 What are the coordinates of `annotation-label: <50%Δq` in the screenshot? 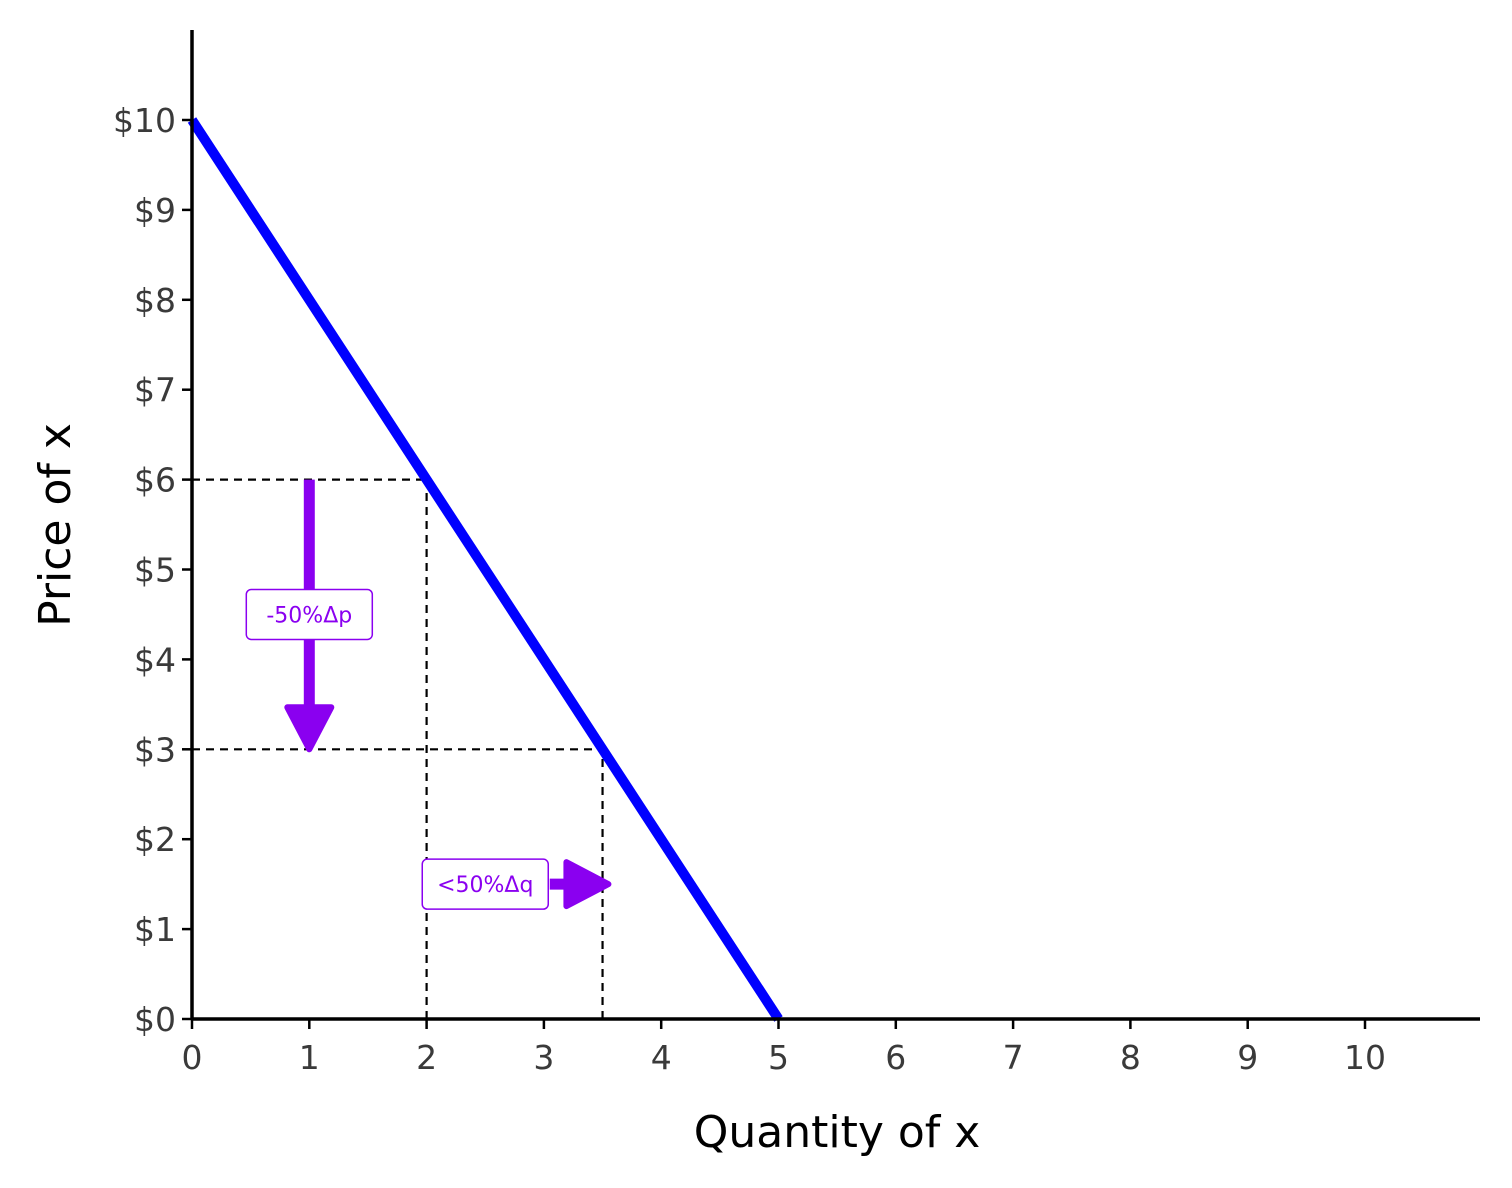 It's located at (485, 885).